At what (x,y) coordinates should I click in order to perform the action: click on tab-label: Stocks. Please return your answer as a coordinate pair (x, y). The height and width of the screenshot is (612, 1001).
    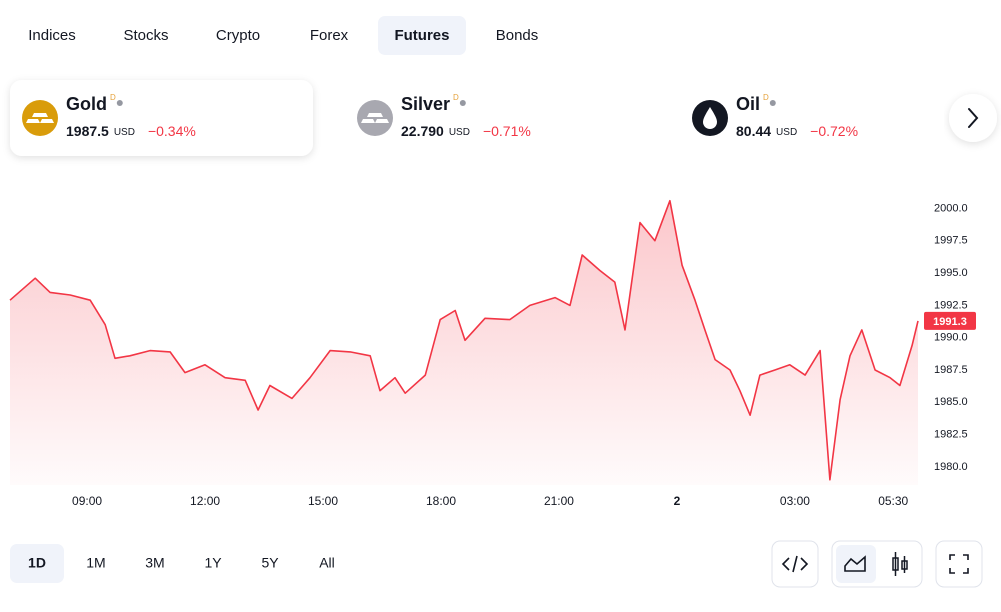
    Looking at the image, I should click on (145, 35).